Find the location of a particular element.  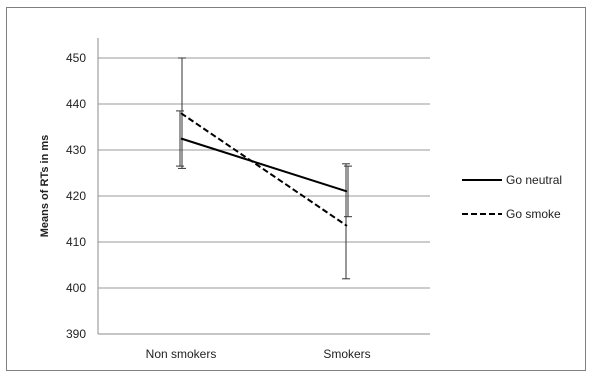

y-tick-label: 410 is located at coordinates (76, 242).